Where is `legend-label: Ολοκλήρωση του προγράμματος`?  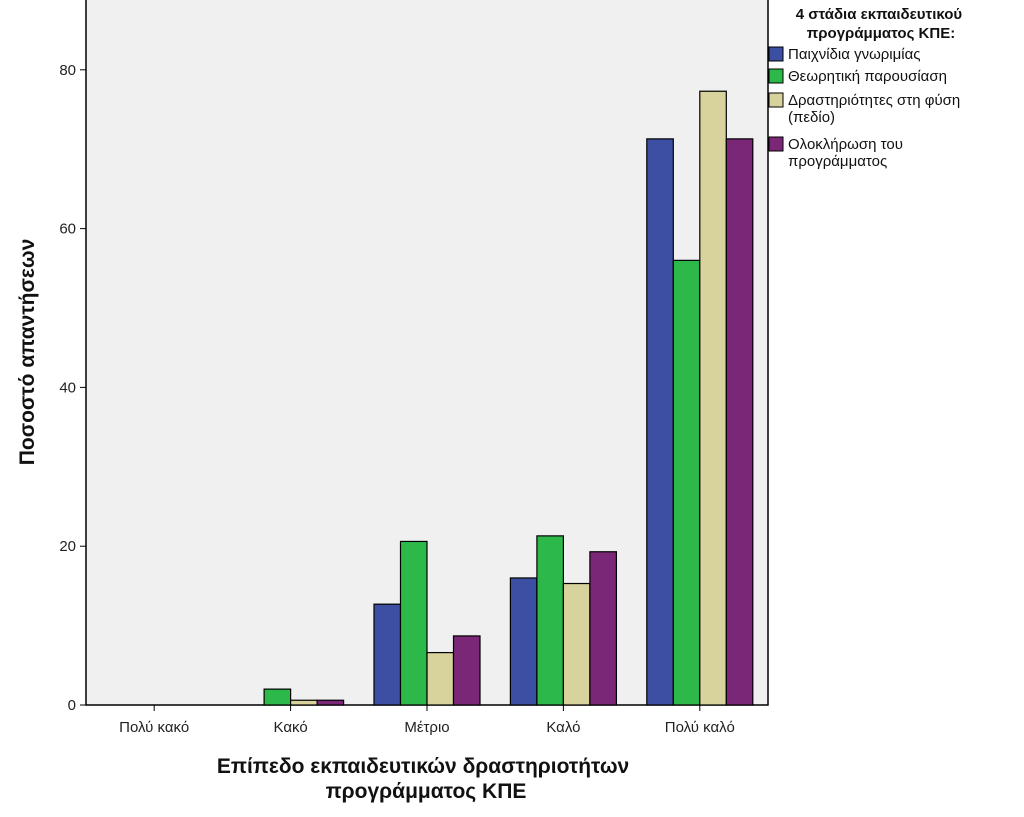 legend-label: Ολοκλήρωση του προγράμματος is located at coordinates (845, 153).